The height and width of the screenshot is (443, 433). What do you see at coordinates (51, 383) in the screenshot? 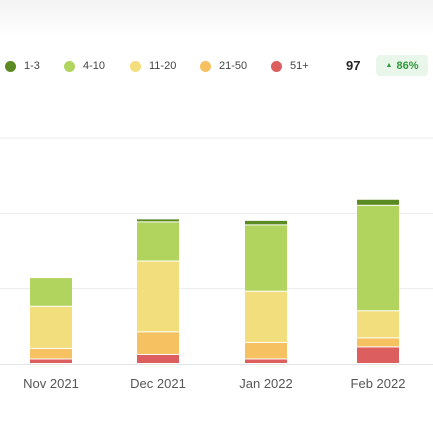
I see `x-tick-label: Nov 2021` at bounding box center [51, 383].